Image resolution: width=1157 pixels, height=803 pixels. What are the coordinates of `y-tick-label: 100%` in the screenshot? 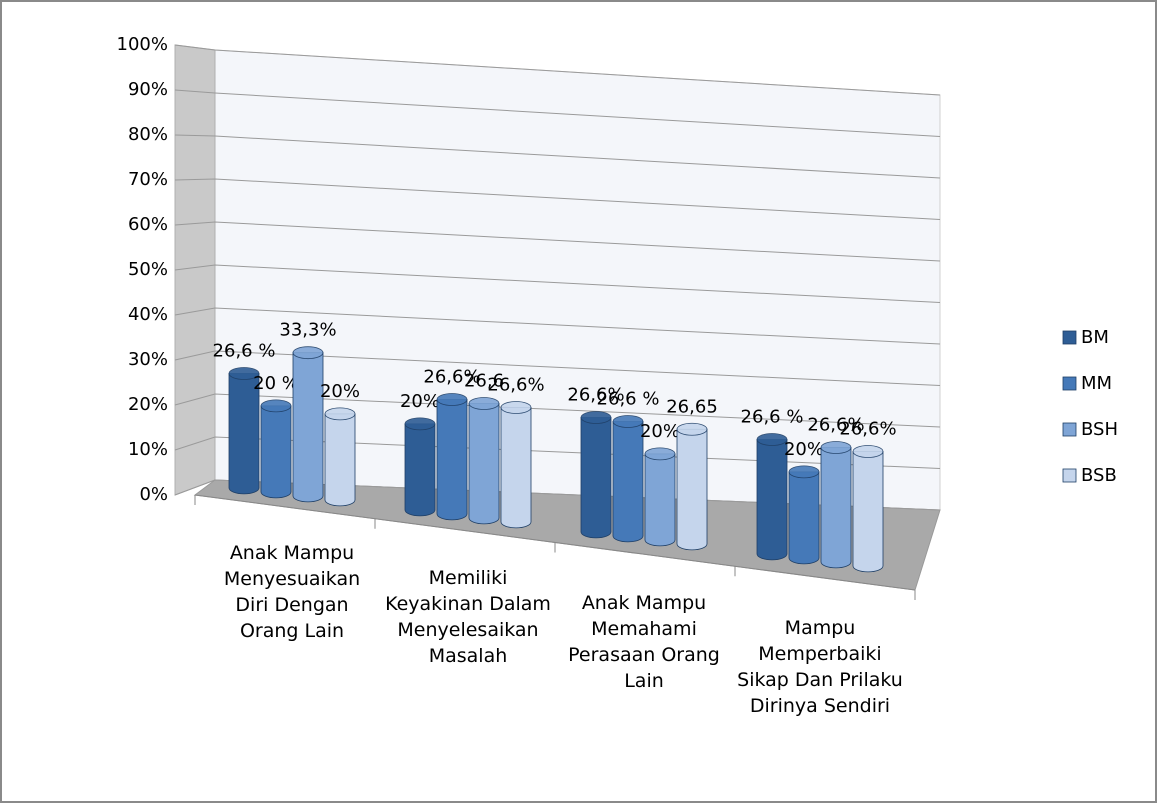 It's located at (142, 44).